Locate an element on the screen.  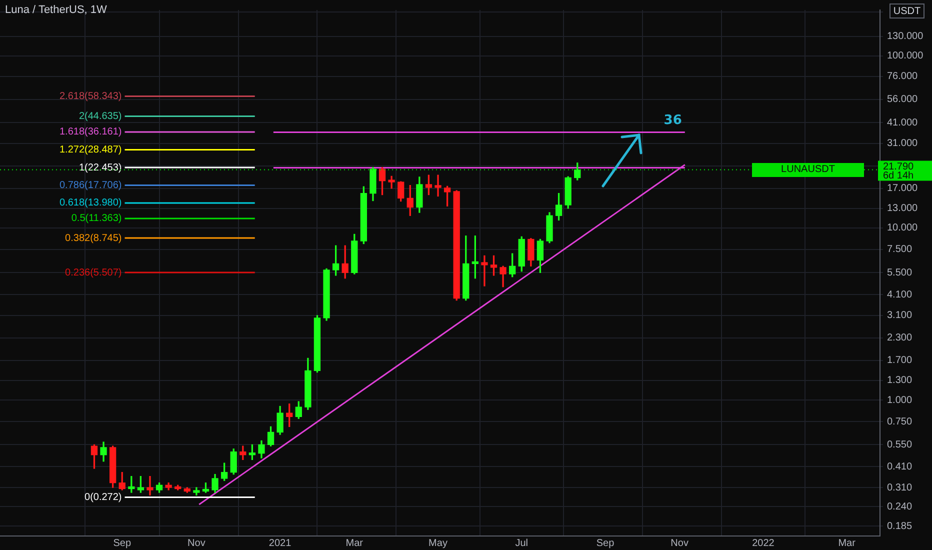
series-label: 0.382(8.745) is located at coordinates (93, 238).